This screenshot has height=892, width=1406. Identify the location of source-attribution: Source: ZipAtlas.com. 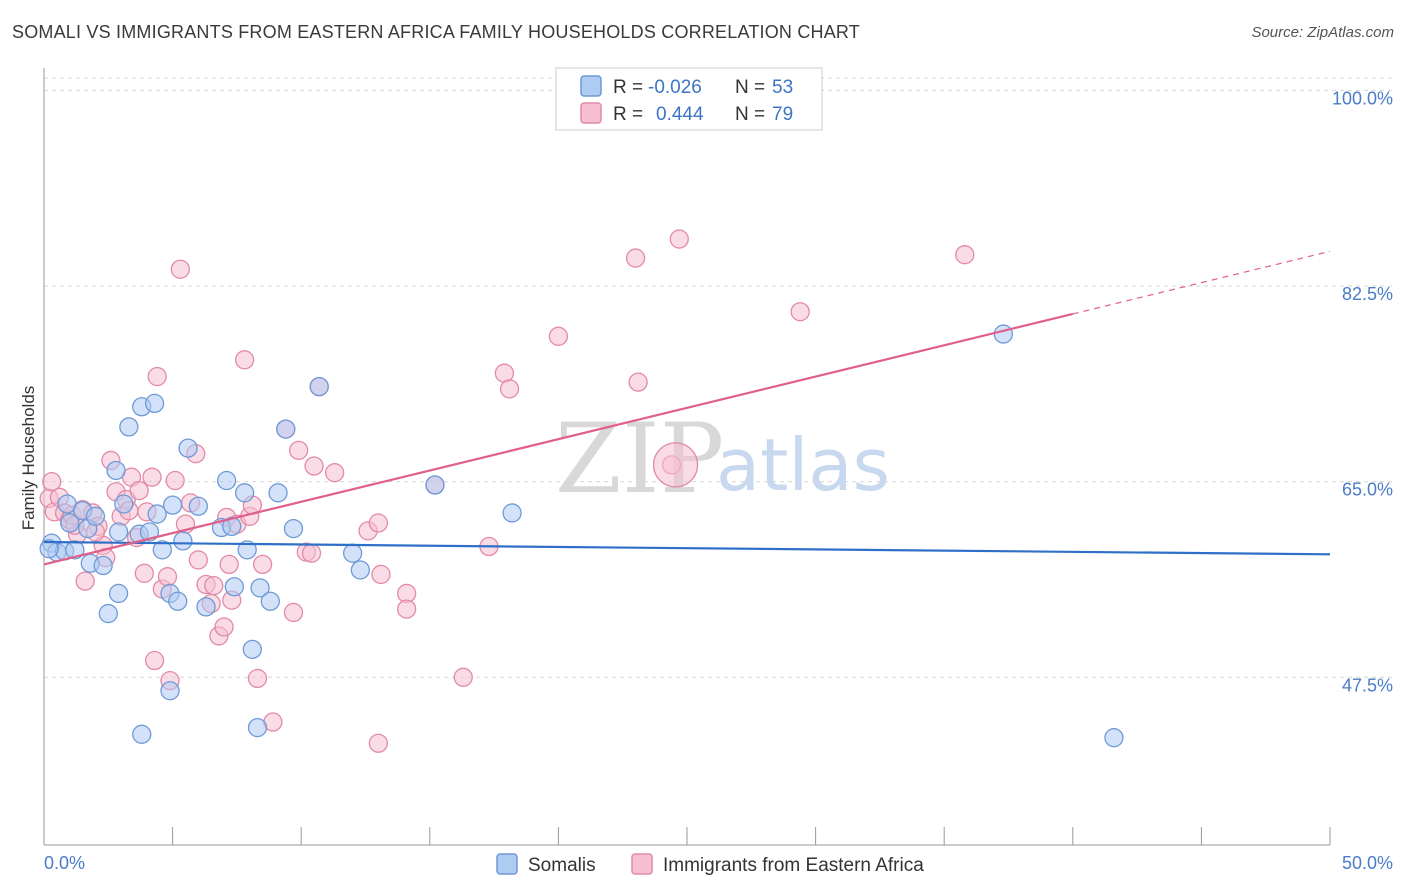
(1322, 32).